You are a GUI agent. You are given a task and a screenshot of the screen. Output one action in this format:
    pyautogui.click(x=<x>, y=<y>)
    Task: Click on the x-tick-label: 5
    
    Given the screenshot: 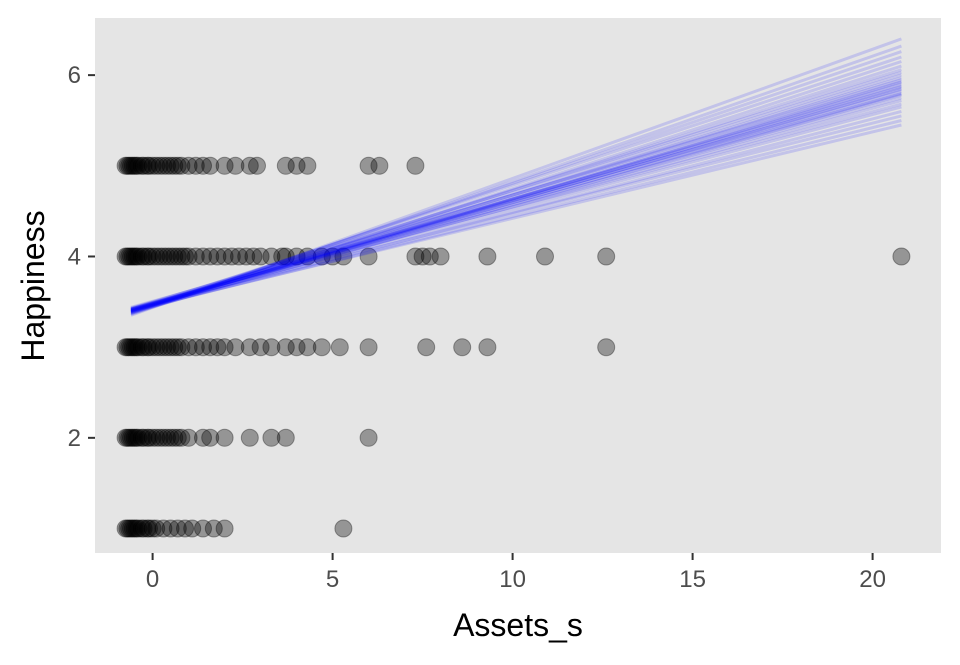 What is the action you would take?
    pyautogui.click(x=332, y=579)
    